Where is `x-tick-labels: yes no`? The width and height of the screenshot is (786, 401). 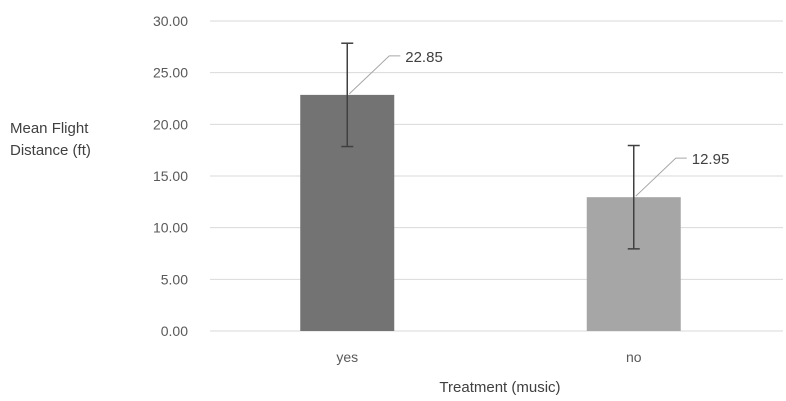
x-tick-labels: yes no is located at coordinates (488, 357).